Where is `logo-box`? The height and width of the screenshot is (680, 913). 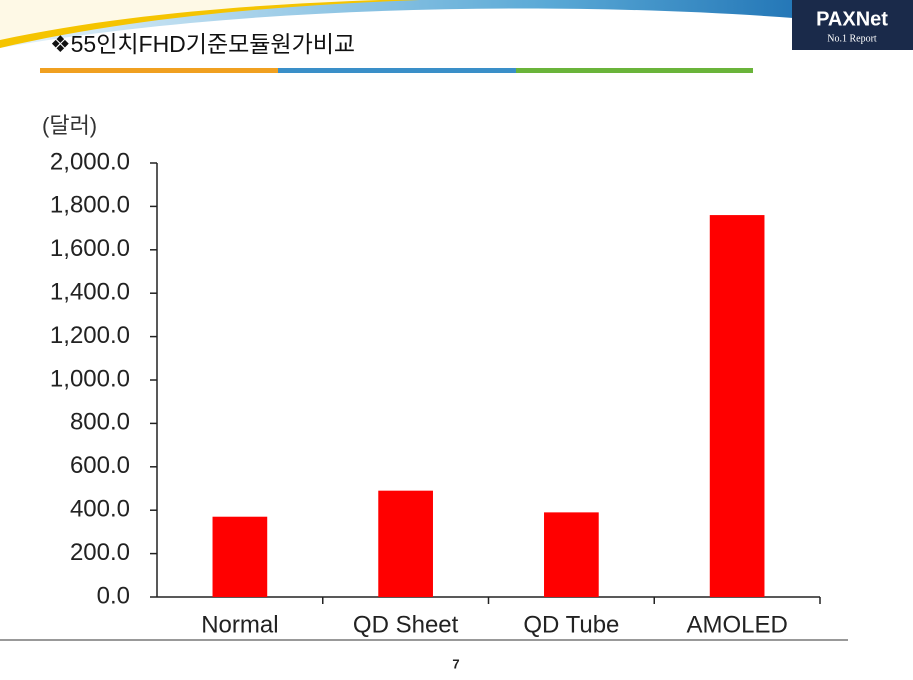
logo-box is located at coordinates (852, 25).